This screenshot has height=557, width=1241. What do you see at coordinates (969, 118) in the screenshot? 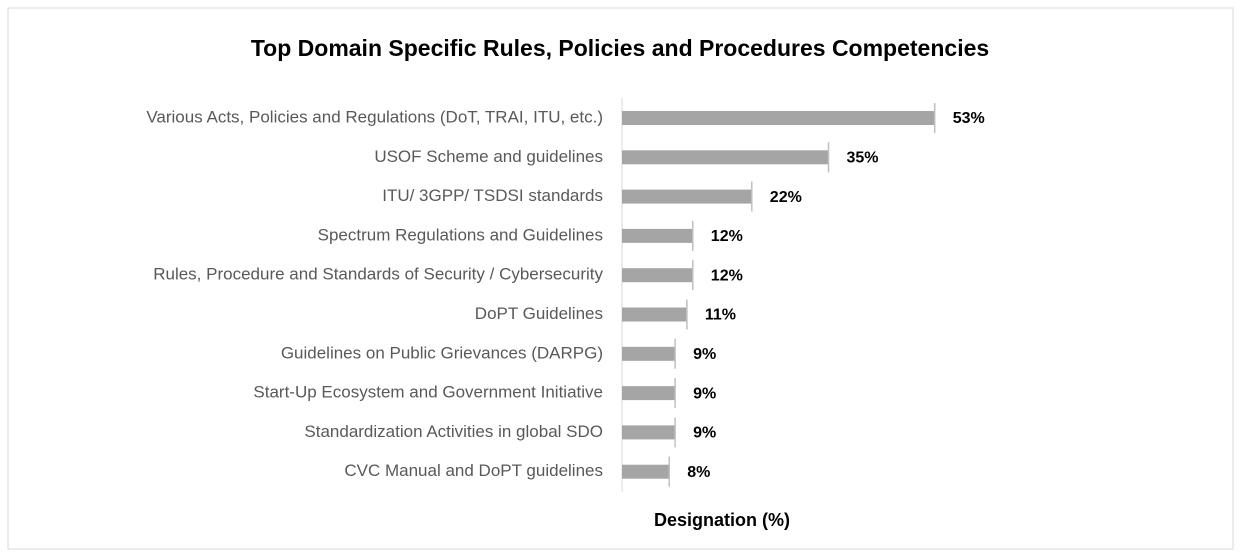
I see `value-label: 53%` at bounding box center [969, 118].